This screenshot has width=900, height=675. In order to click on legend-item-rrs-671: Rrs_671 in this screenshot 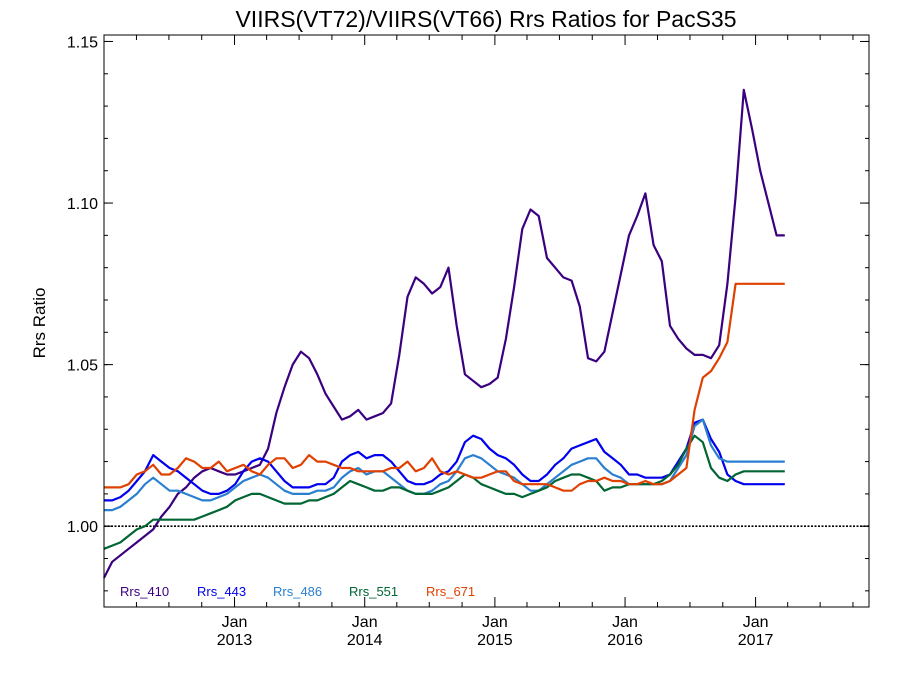, I will do `click(450, 591)`.